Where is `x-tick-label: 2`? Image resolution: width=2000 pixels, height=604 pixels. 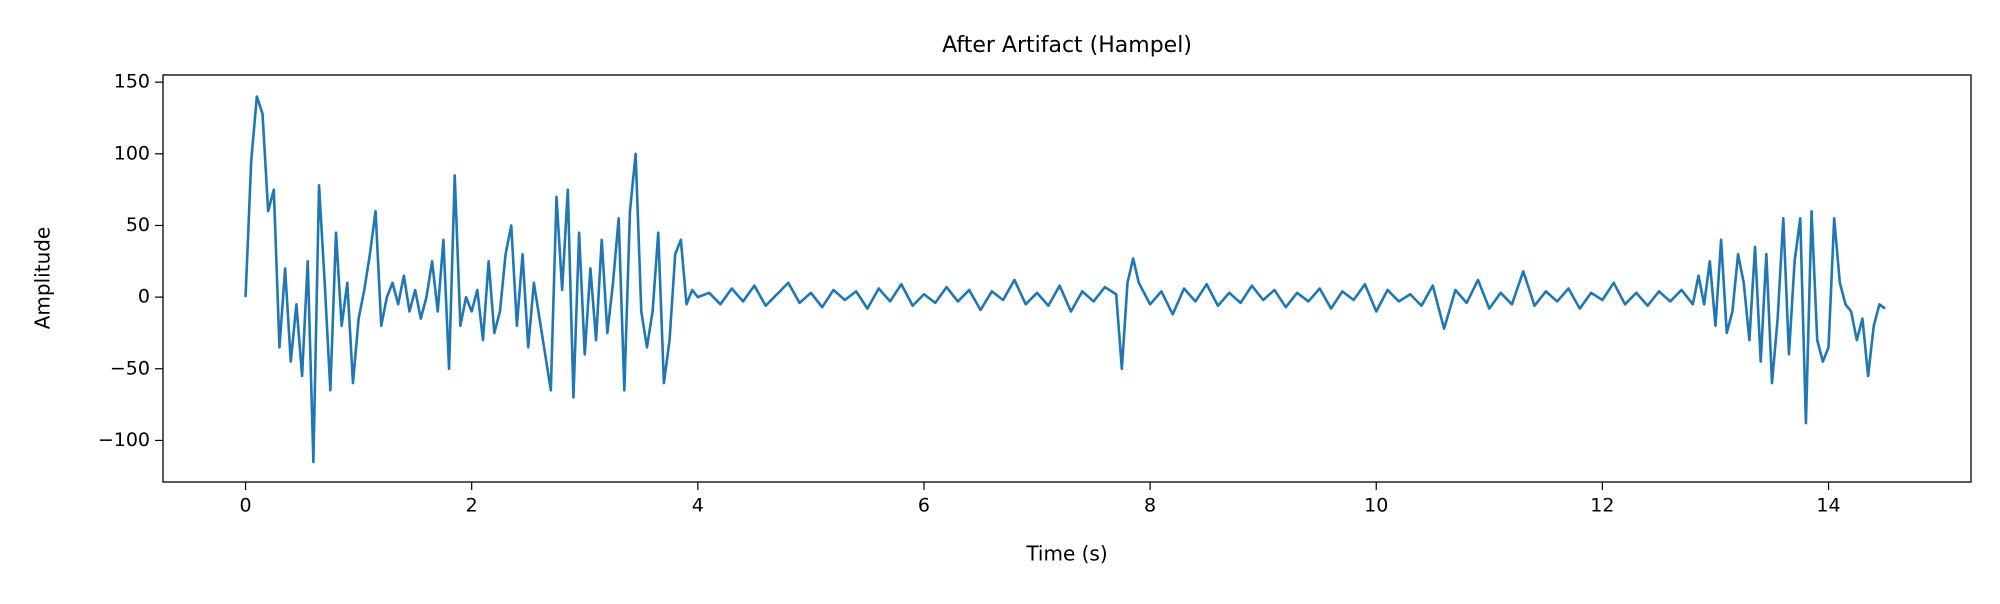 x-tick-label: 2 is located at coordinates (472, 506).